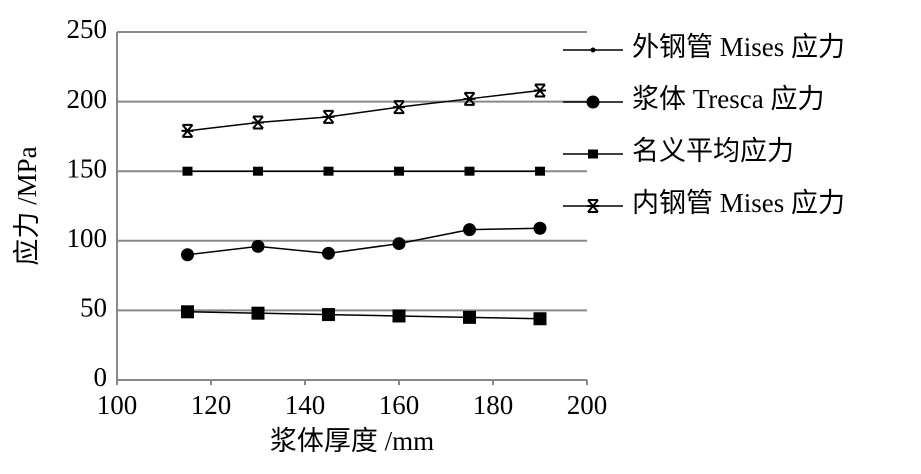 Image resolution: width=921 pixels, height=474 pixels. What do you see at coordinates (27, 205) in the screenshot?
I see `y-axis-label: 应力 /MPa` at bounding box center [27, 205].